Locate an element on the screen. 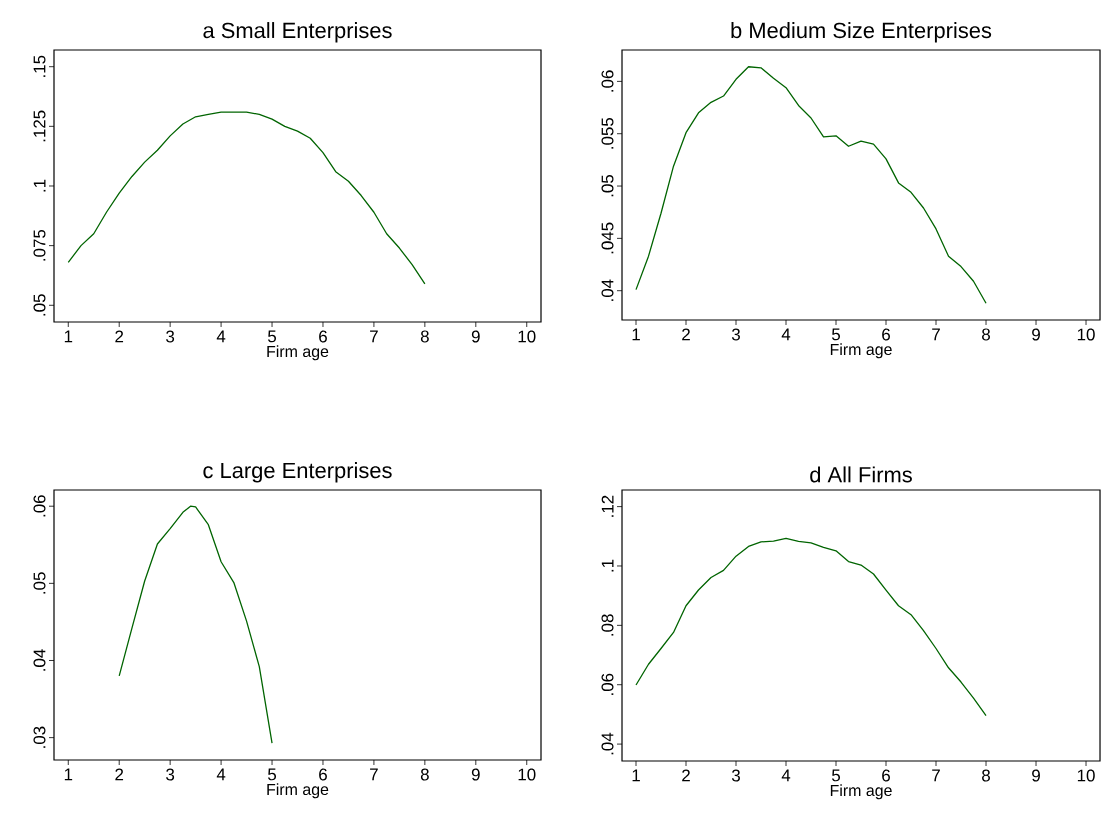 The width and height of the screenshot is (1105, 829). y-tick-label: .045 is located at coordinates (607, 238).